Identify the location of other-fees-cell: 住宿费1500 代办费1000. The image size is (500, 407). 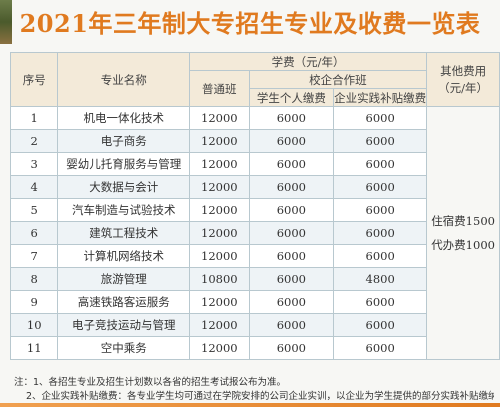
(463, 233).